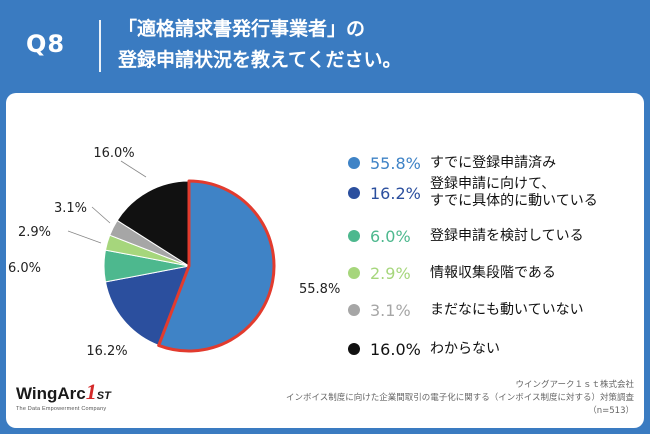 This screenshot has height=434, width=650. What do you see at coordinates (395, 163) in the screenshot?
I see `legend-percent: 55.8%` at bounding box center [395, 163].